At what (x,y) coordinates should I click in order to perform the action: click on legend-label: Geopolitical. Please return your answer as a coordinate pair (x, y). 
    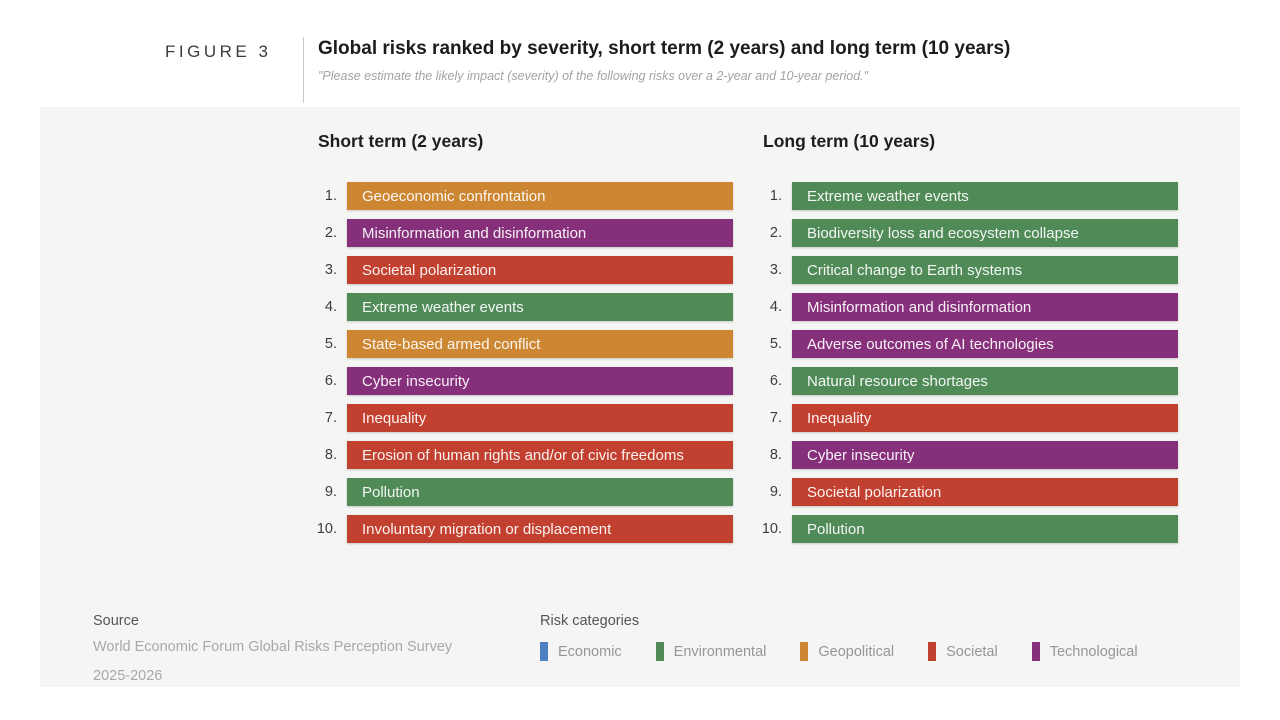
    Looking at the image, I should click on (856, 651).